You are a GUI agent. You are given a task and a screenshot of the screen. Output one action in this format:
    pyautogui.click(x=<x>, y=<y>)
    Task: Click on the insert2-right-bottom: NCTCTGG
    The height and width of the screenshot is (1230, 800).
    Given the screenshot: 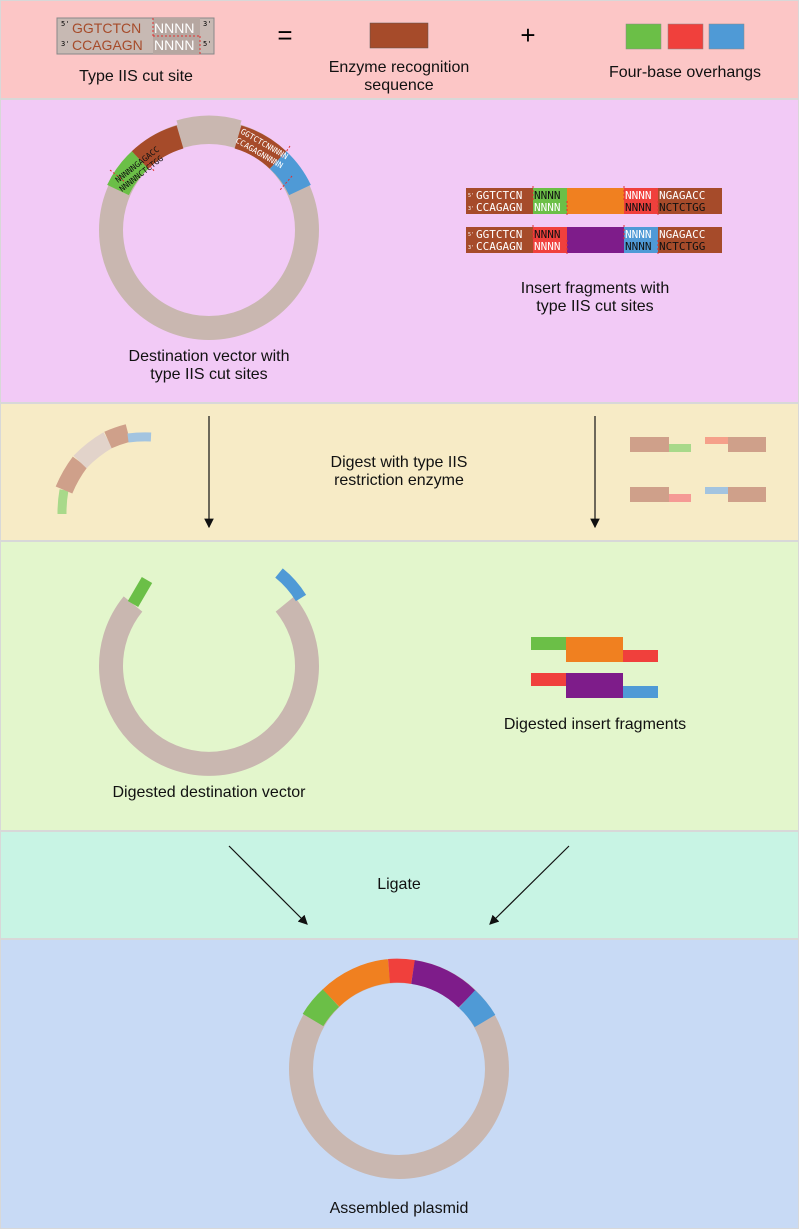 What is the action you would take?
    pyautogui.click(x=682, y=246)
    